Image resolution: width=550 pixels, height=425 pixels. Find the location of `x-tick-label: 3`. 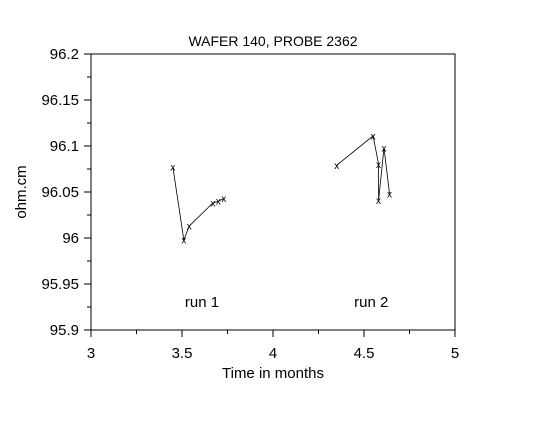

x-tick-label: 3 is located at coordinates (91, 353).